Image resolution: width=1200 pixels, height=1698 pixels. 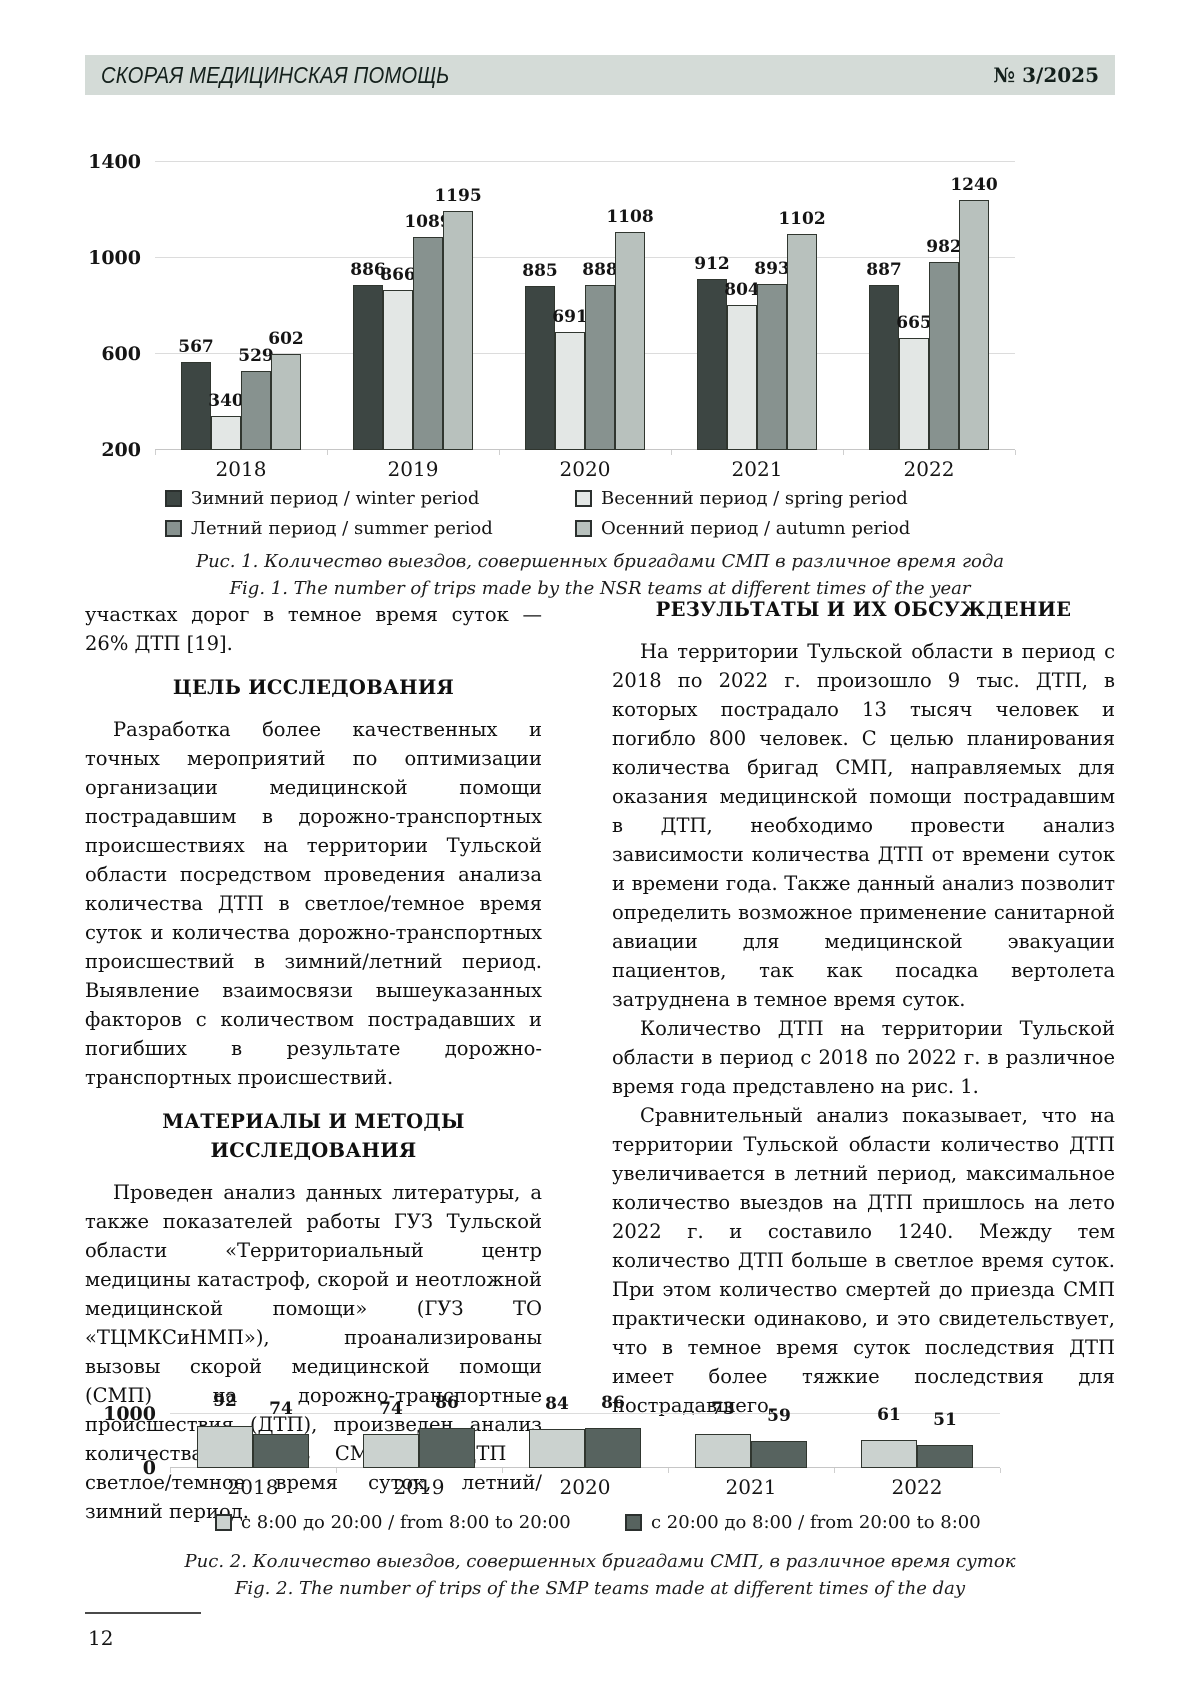 I want to click on legend-label: с 8:00 до 20:00 / from 8:00 to 20:00, so click(x=406, y=1522).